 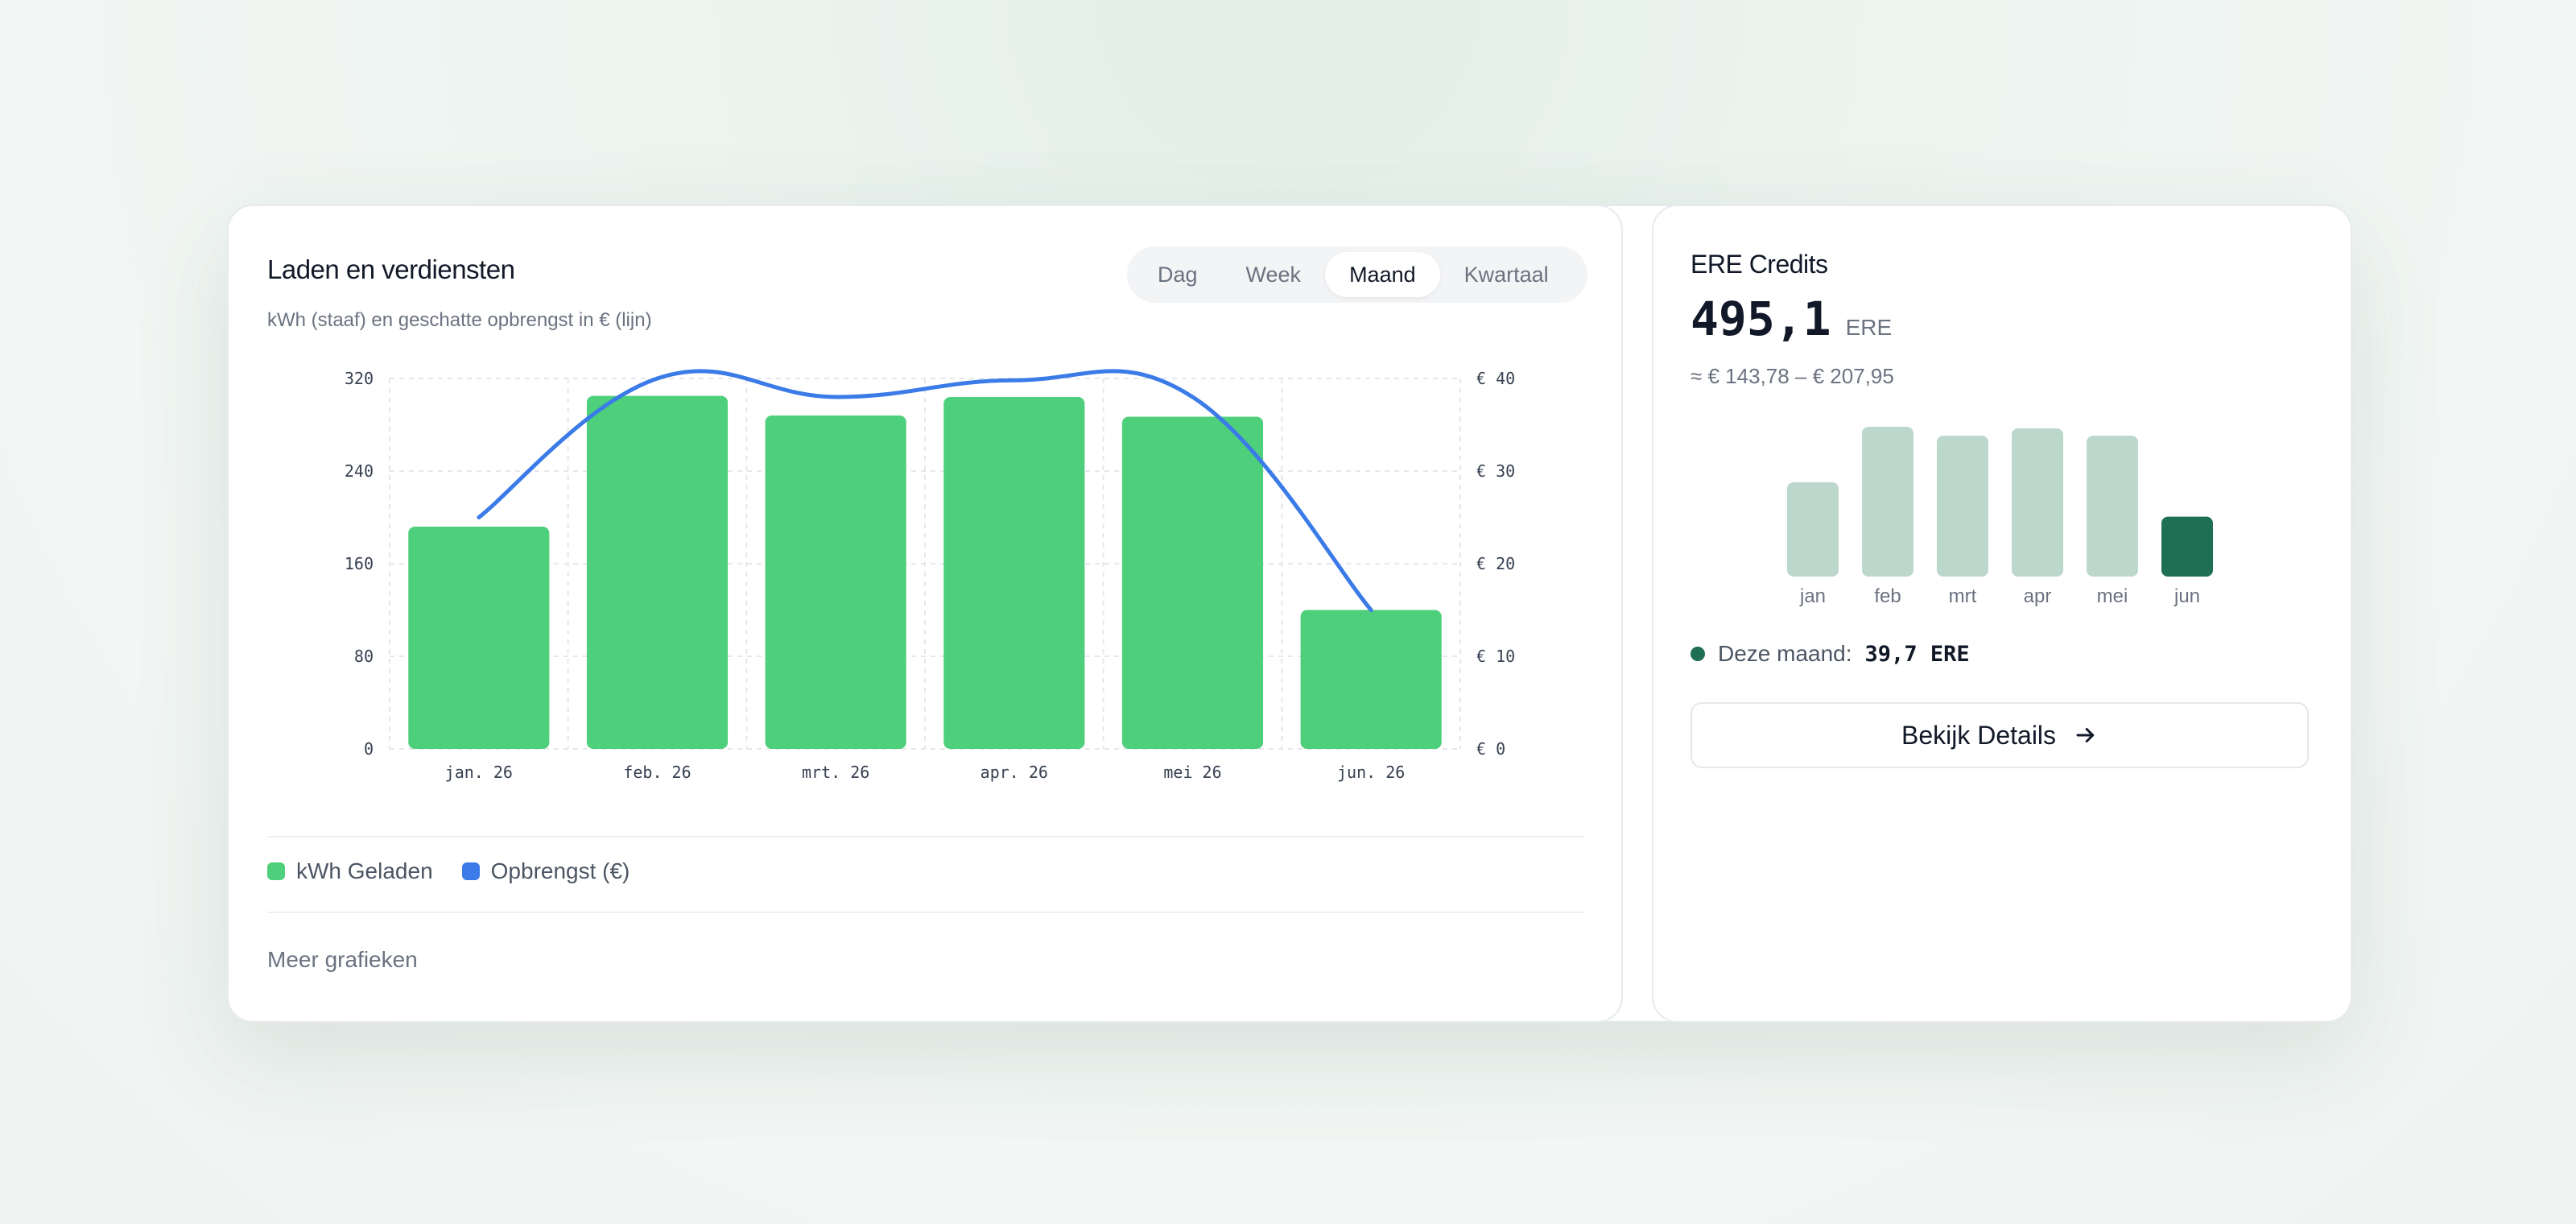 I want to click on tab-day: Dag, so click(x=1178, y=275).